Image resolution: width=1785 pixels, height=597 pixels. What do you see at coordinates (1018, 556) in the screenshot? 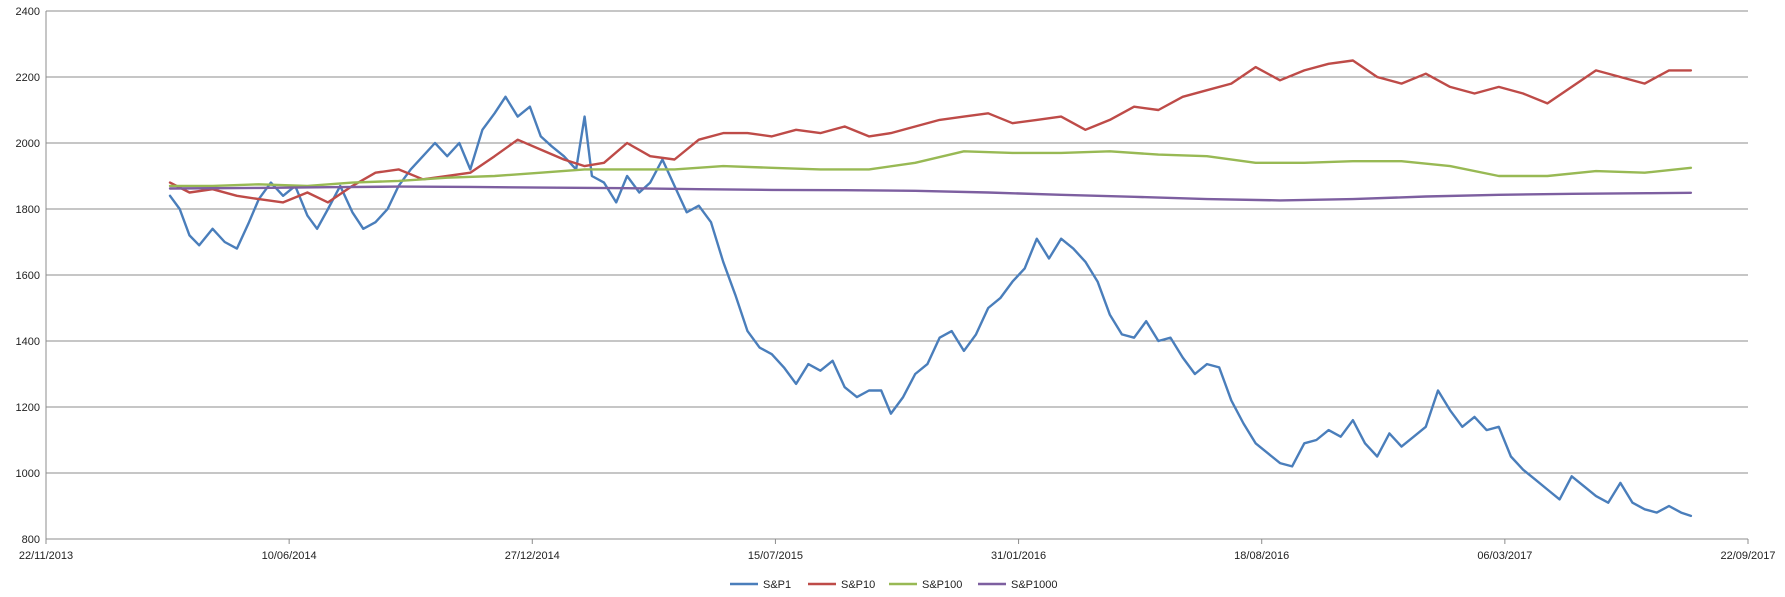
I see `x-tick-label: 31/01/2016` at bounding box center [1018, 556].